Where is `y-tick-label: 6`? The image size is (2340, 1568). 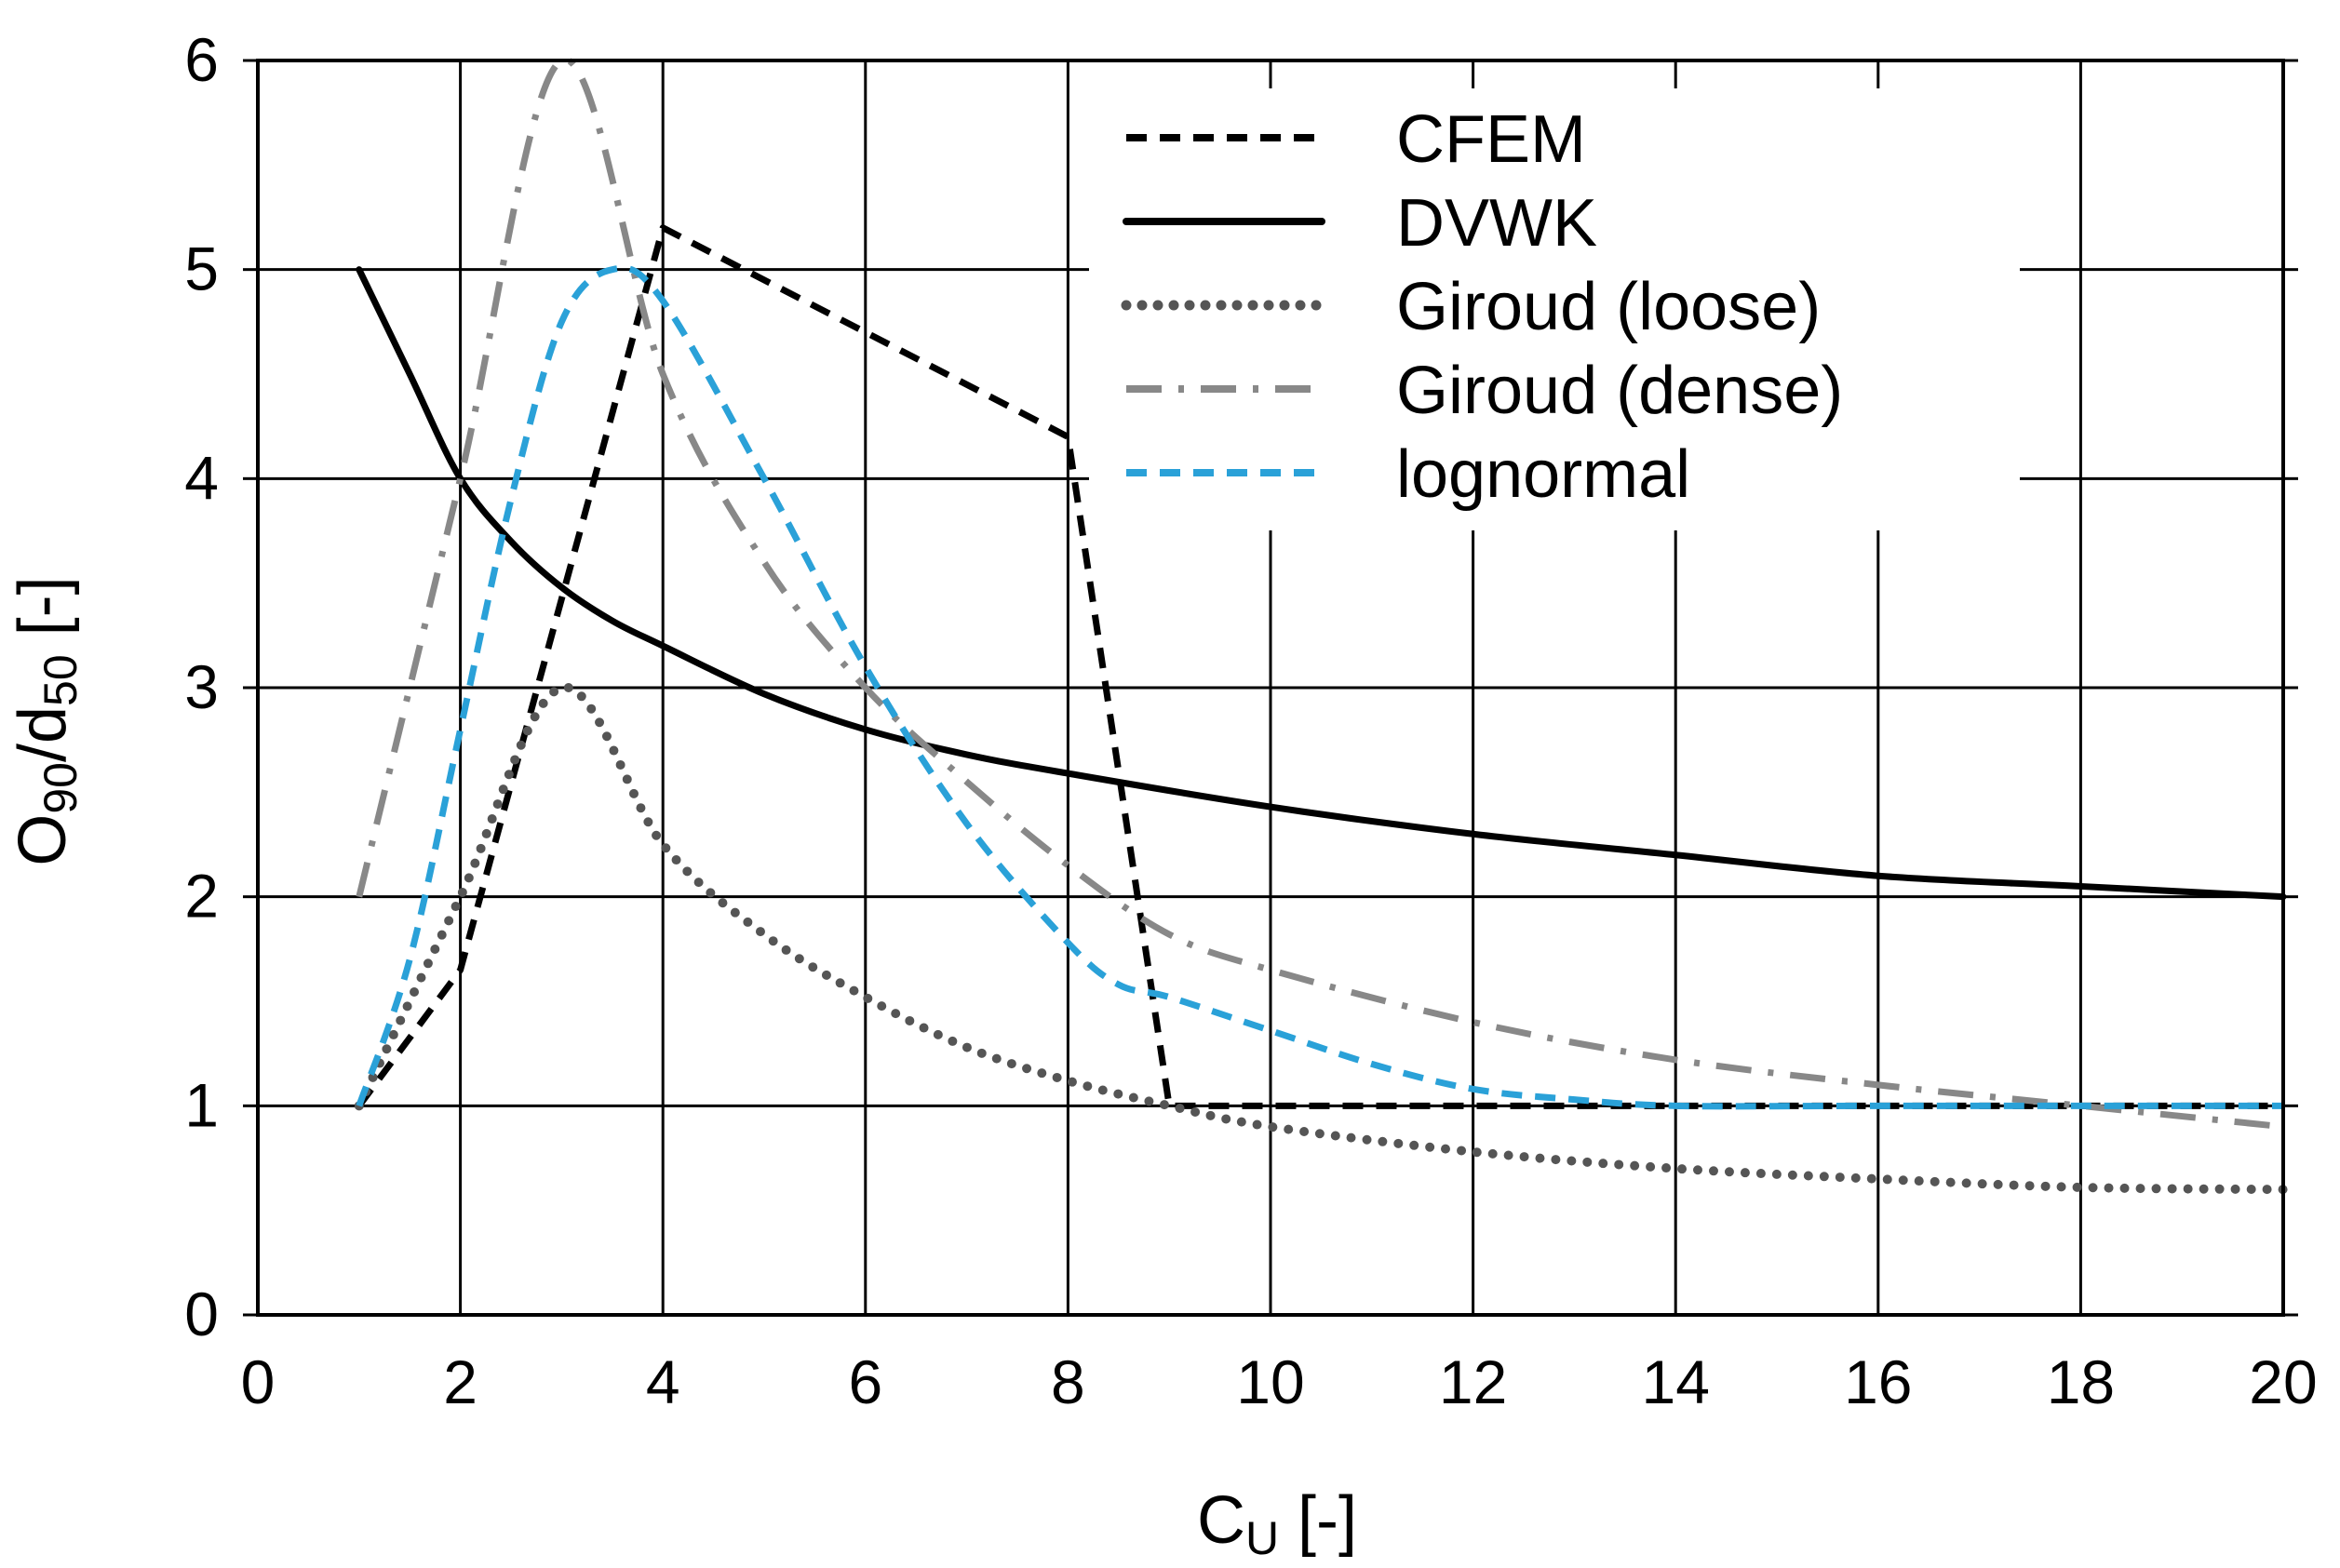
y-tick-label: 6 is located at coordinates (201, 59).